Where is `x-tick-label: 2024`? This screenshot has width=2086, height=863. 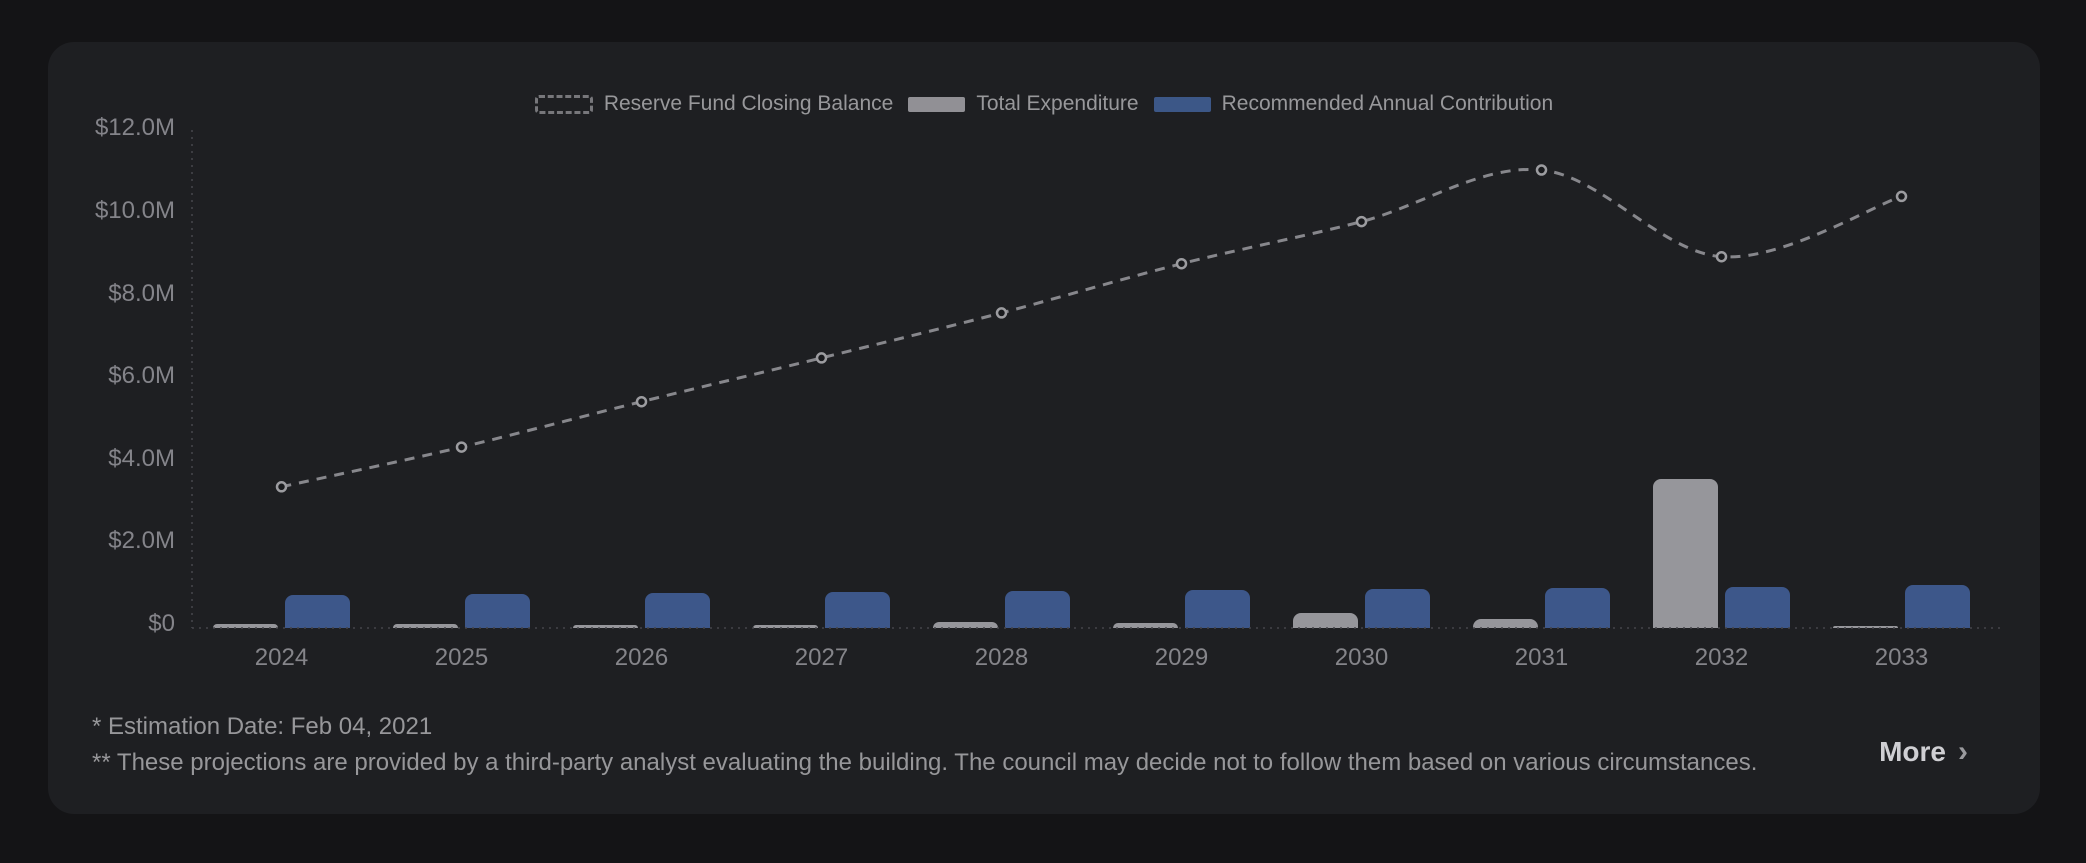 x-tick-label: 2024 is located at coordinates (281, 657).